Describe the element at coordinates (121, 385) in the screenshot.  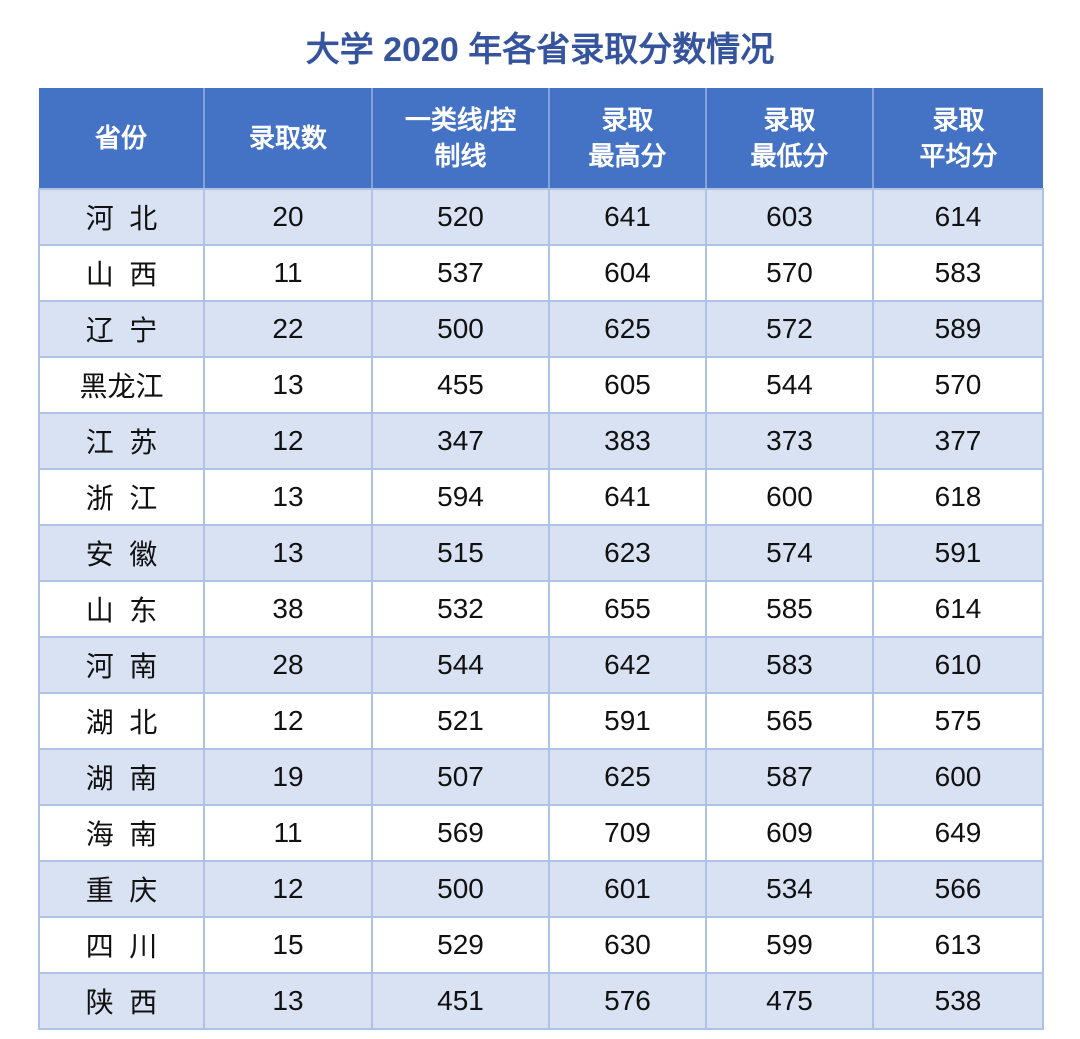
I see `province-cell: 黑龙江` at that location.